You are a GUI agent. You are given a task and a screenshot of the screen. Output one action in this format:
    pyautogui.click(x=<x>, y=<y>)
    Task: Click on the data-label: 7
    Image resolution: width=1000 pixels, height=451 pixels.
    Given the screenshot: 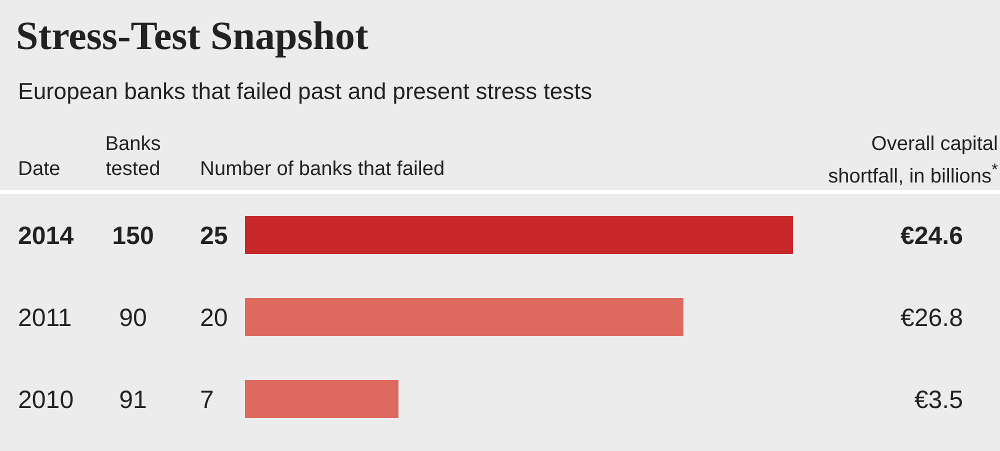 What is the action you would take?
    pyautogui.click(x=207, y=400)
    